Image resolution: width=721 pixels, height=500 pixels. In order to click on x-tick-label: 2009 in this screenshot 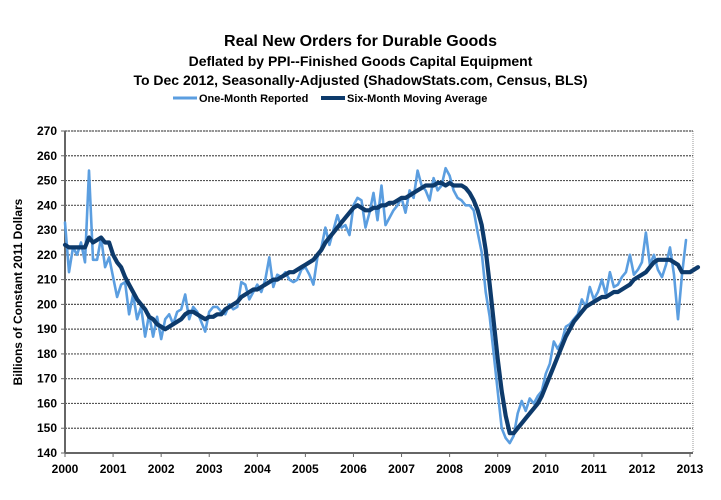, I will do `click(497, 469)`.